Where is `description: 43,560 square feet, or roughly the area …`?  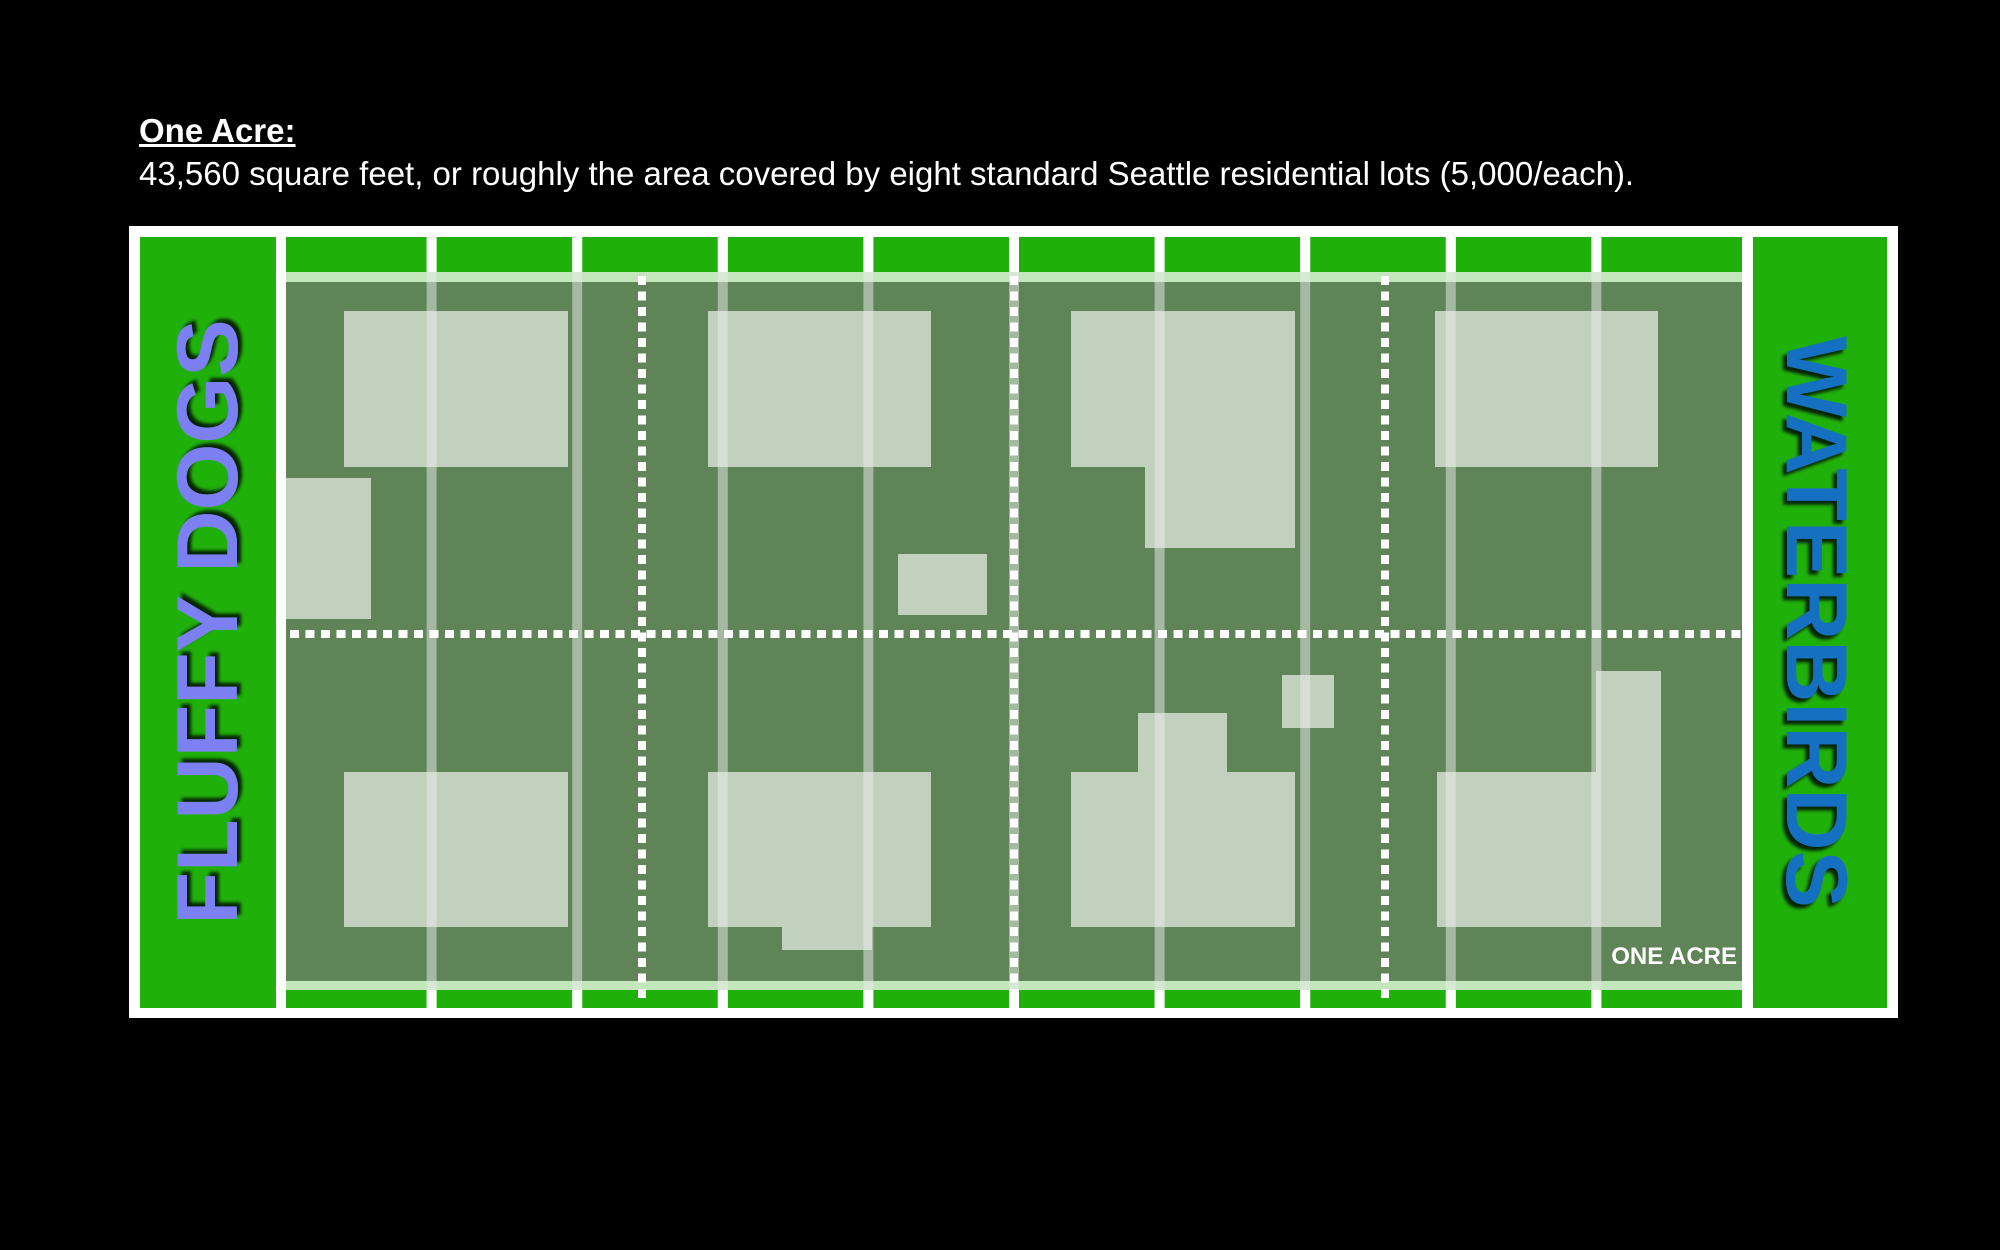
description: 43,560 square feet, or roughly the area … is located at coordinates (887, 173).